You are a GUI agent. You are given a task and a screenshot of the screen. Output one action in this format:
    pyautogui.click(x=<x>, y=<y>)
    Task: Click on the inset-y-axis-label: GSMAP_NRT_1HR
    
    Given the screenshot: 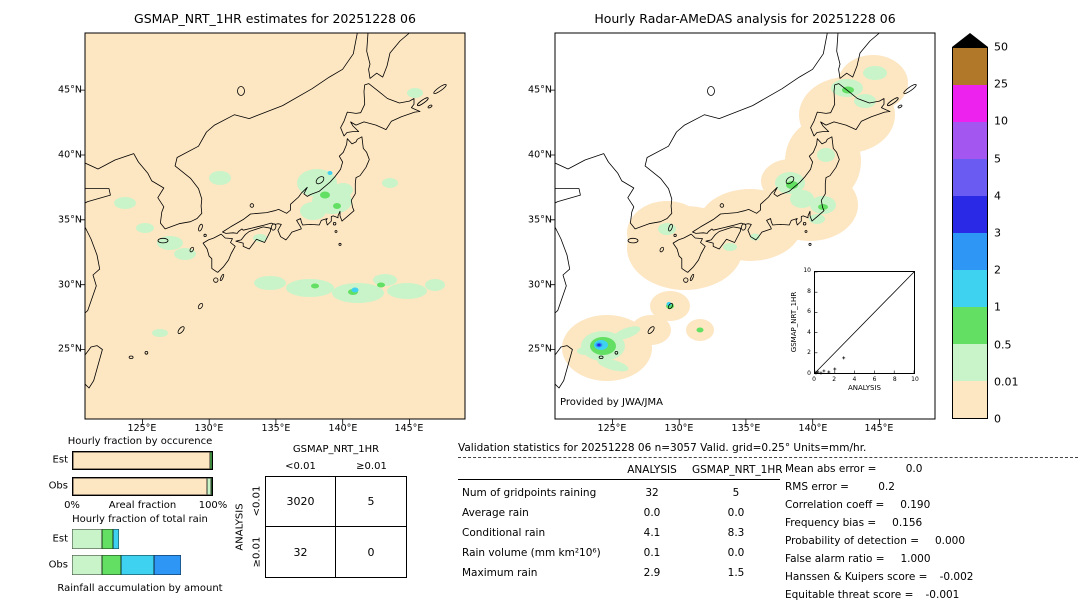 What is the action you would take?
    pyautogui.click(x=794, y=322)
    